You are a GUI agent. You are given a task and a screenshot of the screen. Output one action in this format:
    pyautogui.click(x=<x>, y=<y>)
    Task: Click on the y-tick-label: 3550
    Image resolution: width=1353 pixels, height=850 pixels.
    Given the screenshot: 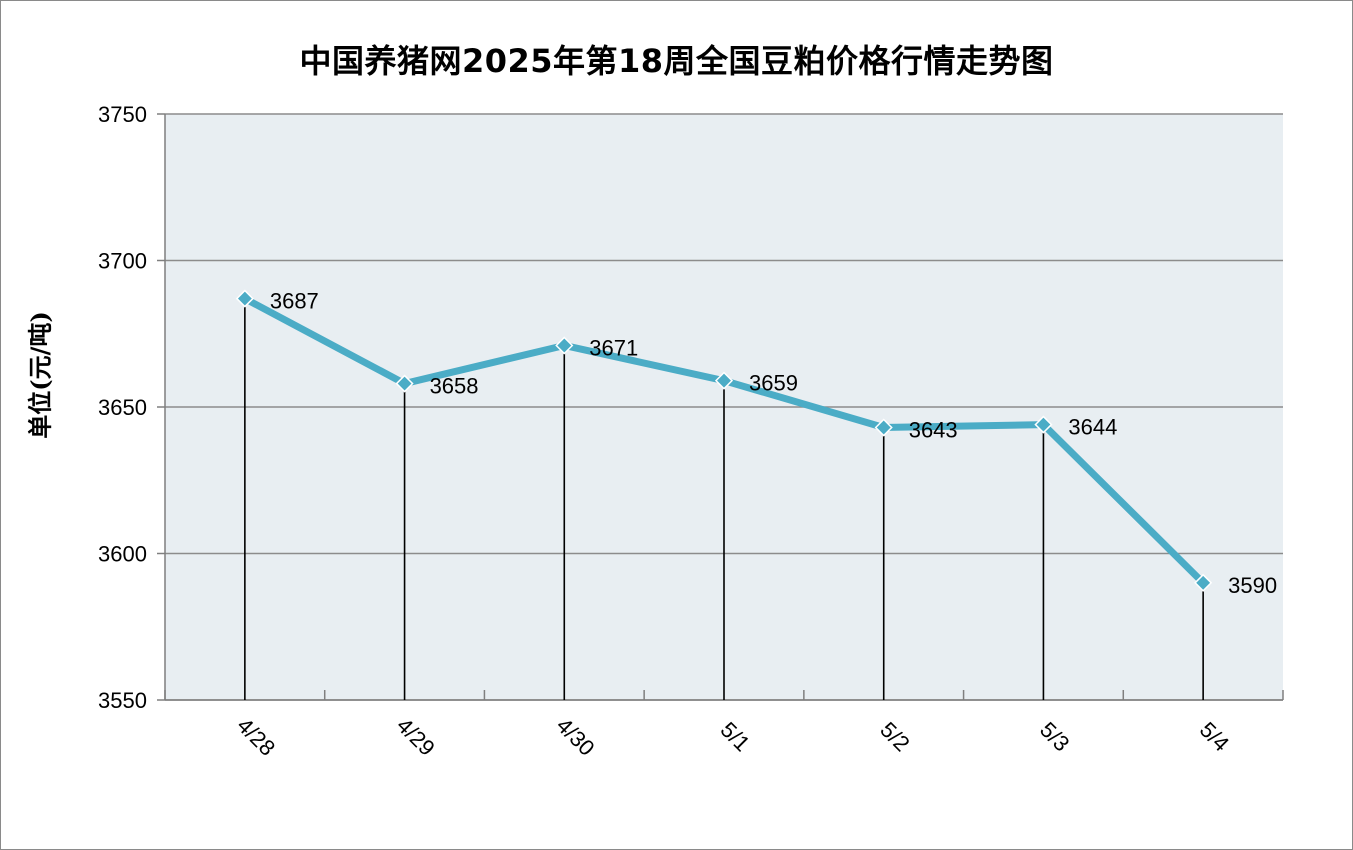 What is the action you would take?
    pyautogui.click(x=122, y=700)
    